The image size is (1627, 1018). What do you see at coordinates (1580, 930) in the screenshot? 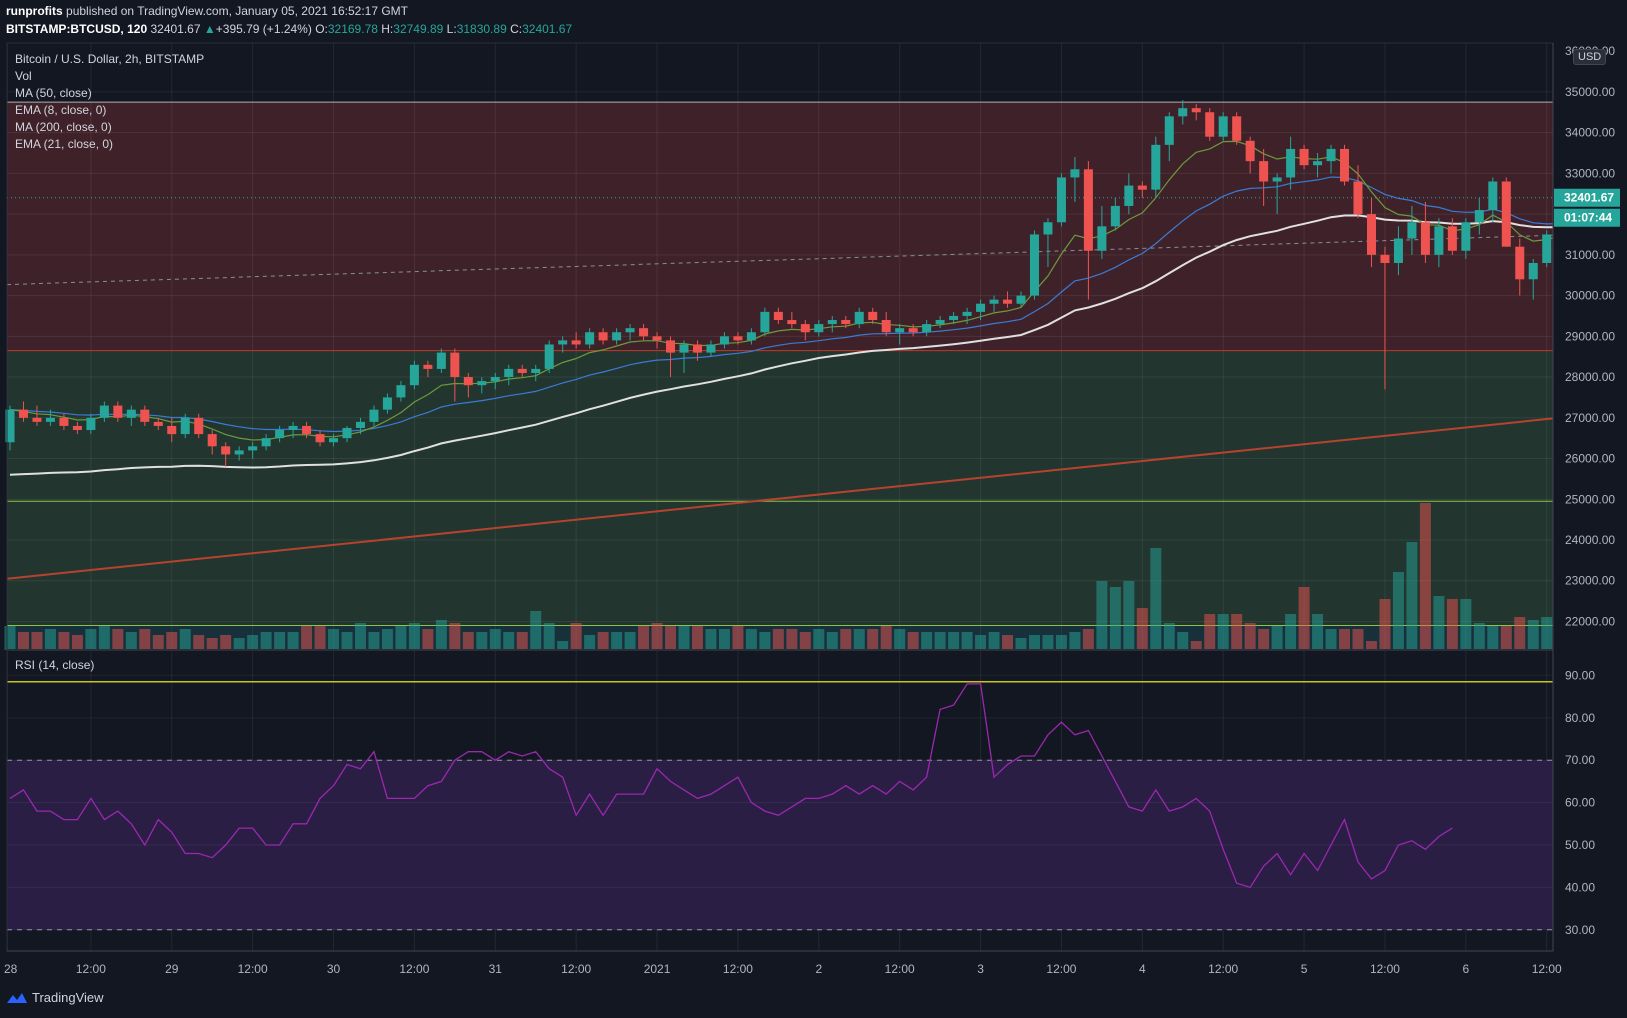
I see `rsi-tick-label: 30.00` at bounding box center [1580, 930].